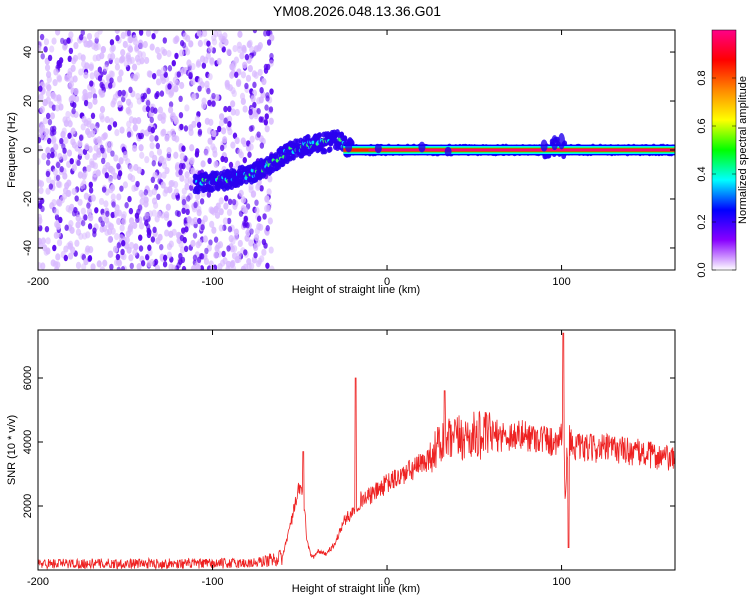 This screenshot has width=750, height=600. Describe the element at coordinates (356, 290) in the screenshot. I see `spectrogram-x-axis-label: Height of straight line (km)` at that location.